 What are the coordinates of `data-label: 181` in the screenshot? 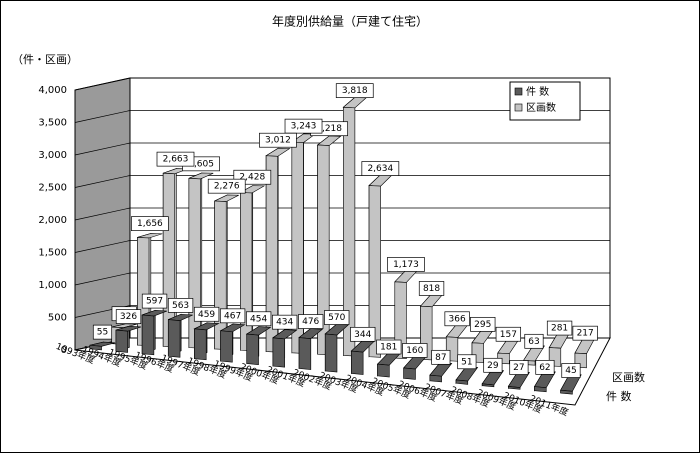 It's located at (388, 348).